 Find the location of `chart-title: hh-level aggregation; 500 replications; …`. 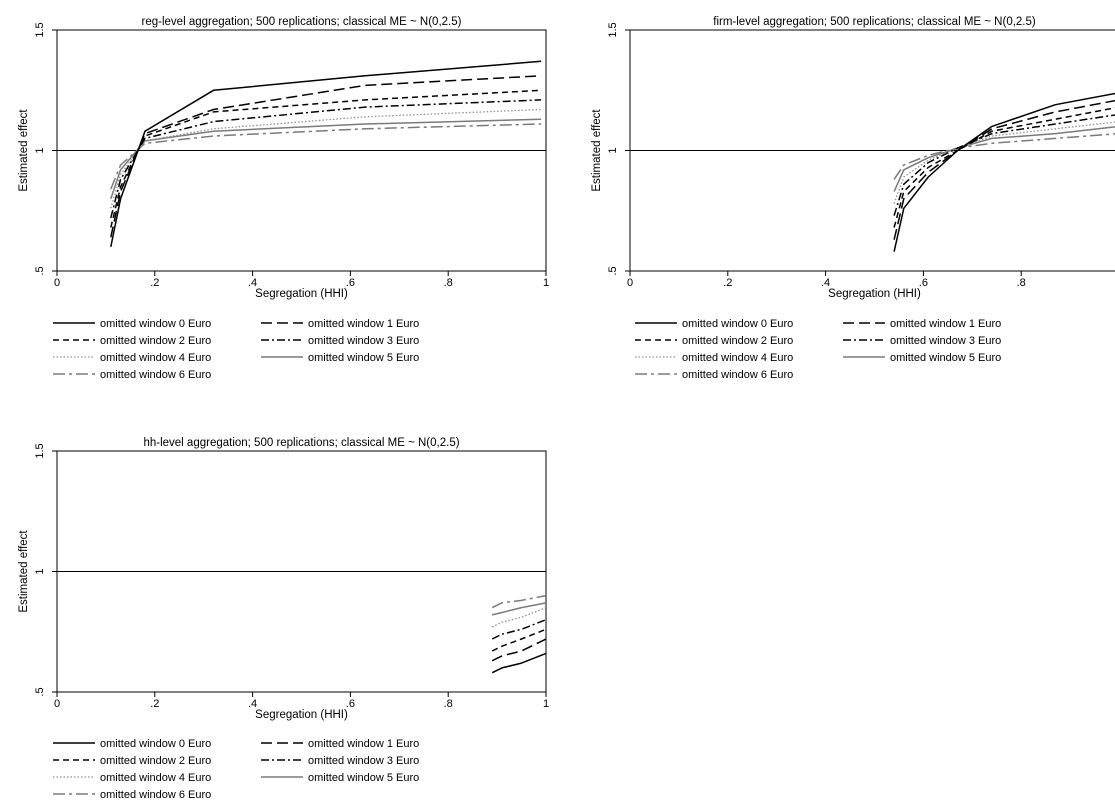

chart-title: hh-level aggregation; 500 replications; … is located at coordinates (301, 443).